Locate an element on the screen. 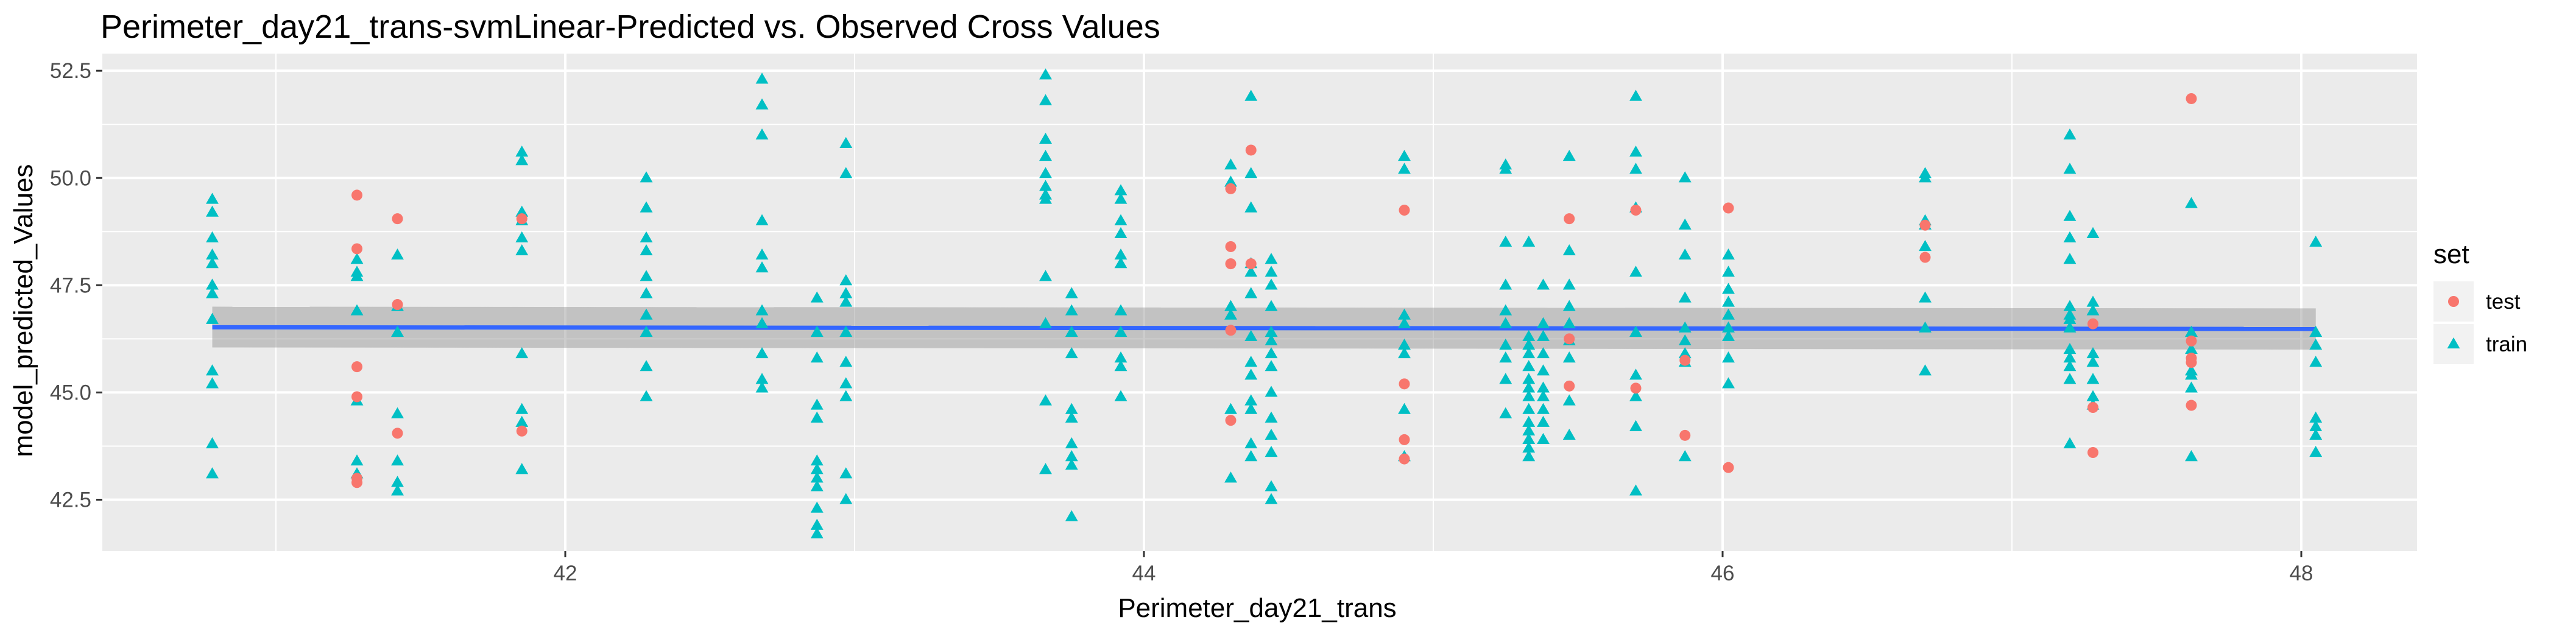 The height and width of the screenshot is (634, 2576). y-tick-label: 45.0 is located at coordinates (70, 392).